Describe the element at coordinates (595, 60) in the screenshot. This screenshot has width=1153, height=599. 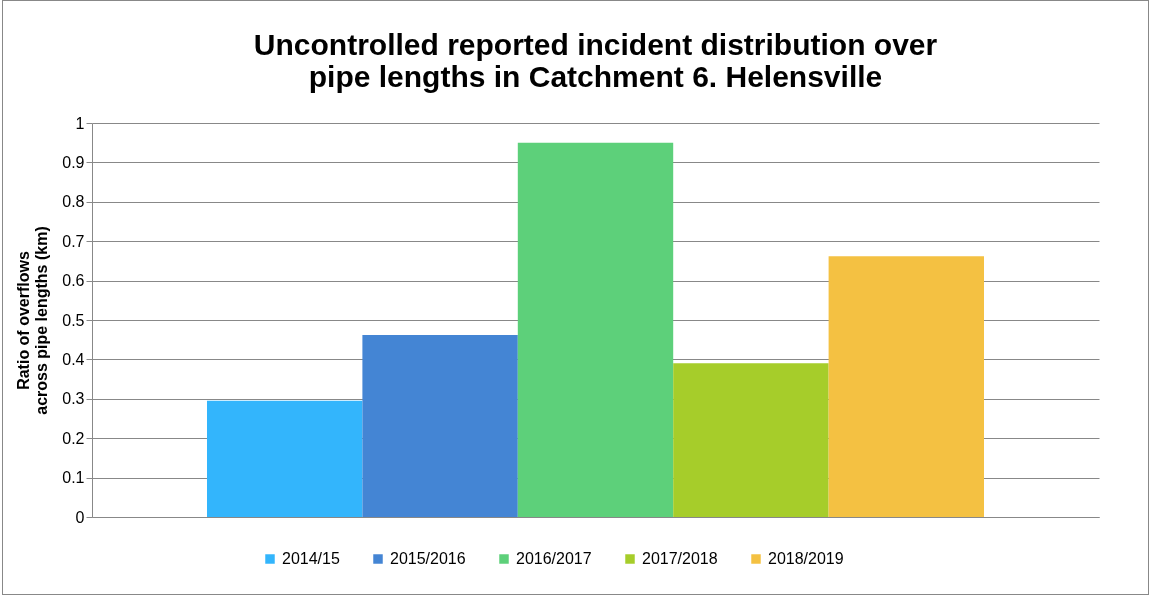
I see `chart-title: Uncontrolled reported incident distribution over pipe lengths in Catchment 6. Helensville` at that location.